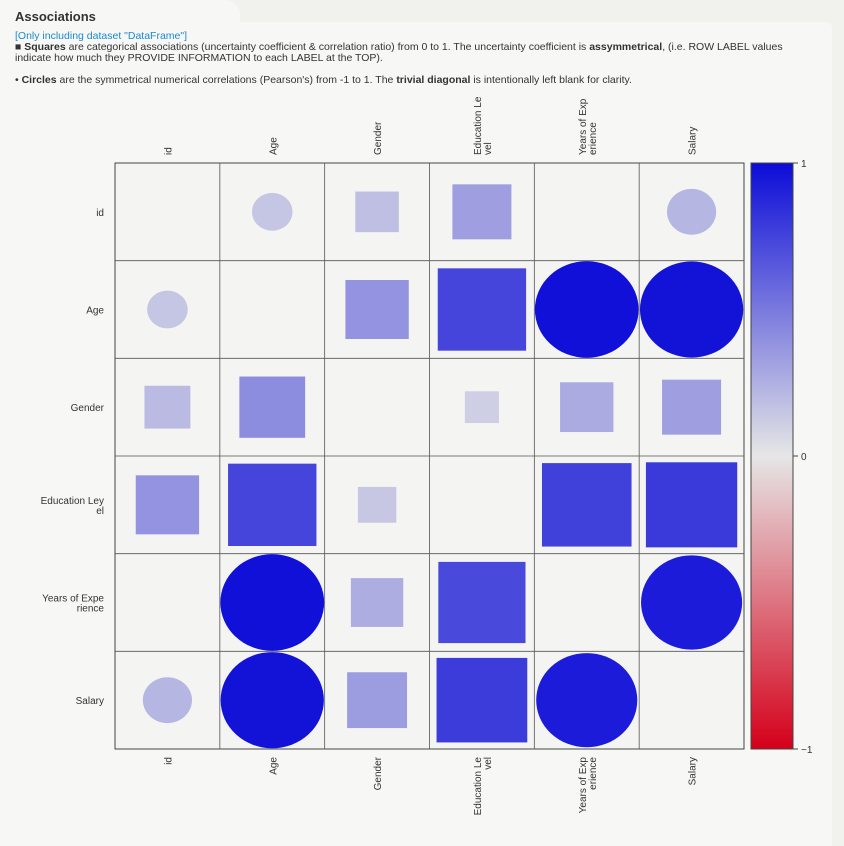 The width and height of the screenshot is (844, 846). What do you see at coordinates (55, 16) in the screenshot?
I see `page-title: Associations` at bounding box center [55, 16].